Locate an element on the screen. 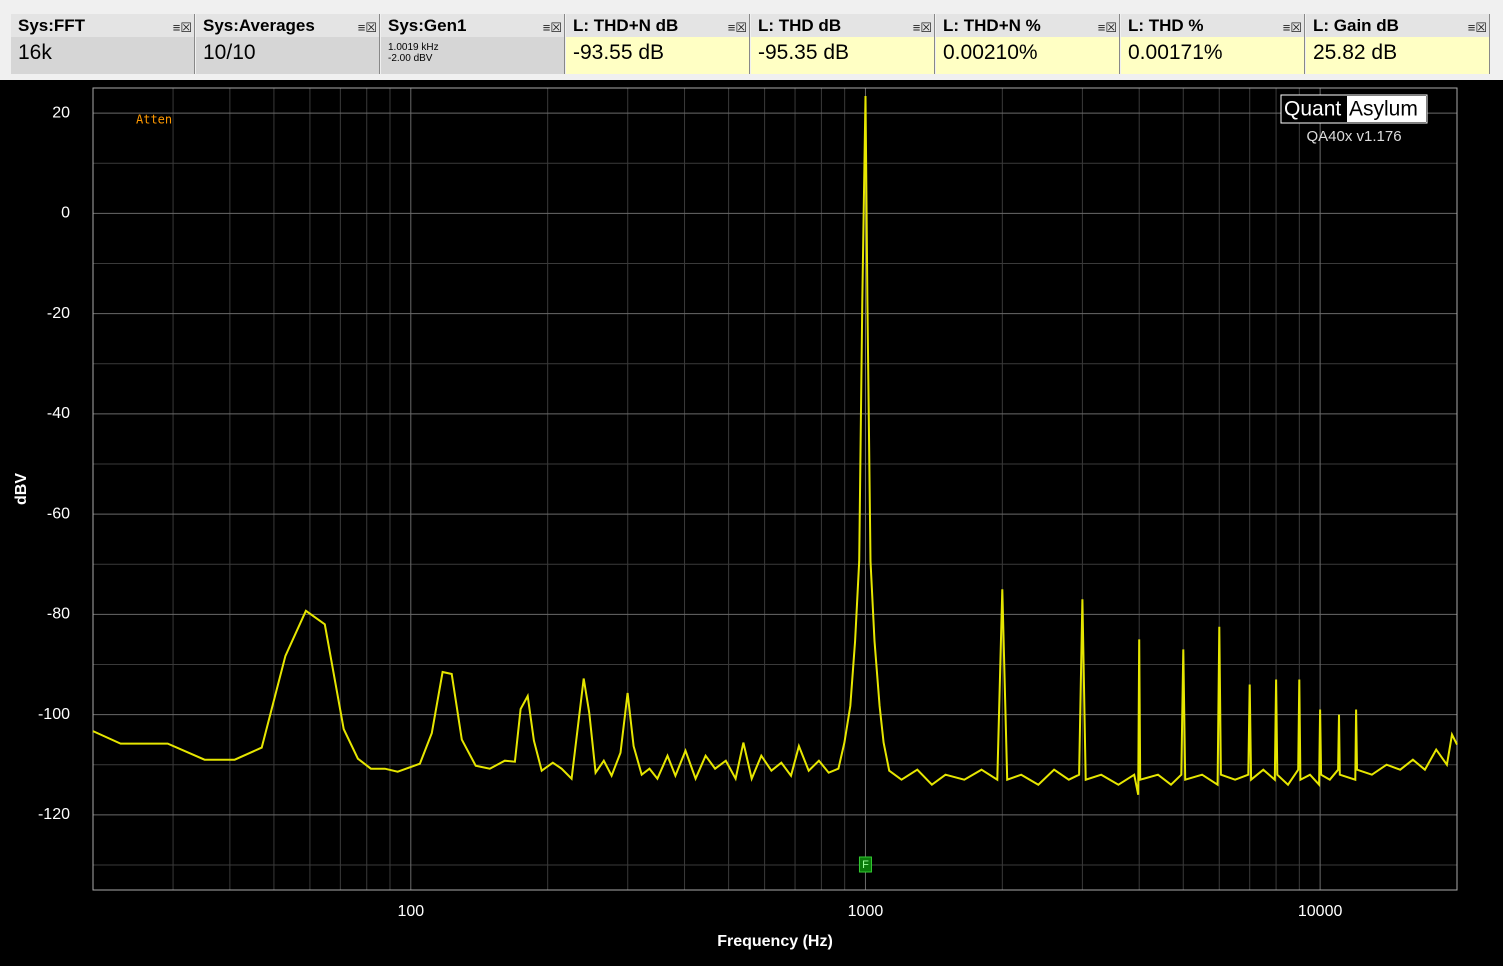 The image size is (1503, 966). tile-title: Sys:Gen1 ≡☒ is located at coordinates (472, 25).